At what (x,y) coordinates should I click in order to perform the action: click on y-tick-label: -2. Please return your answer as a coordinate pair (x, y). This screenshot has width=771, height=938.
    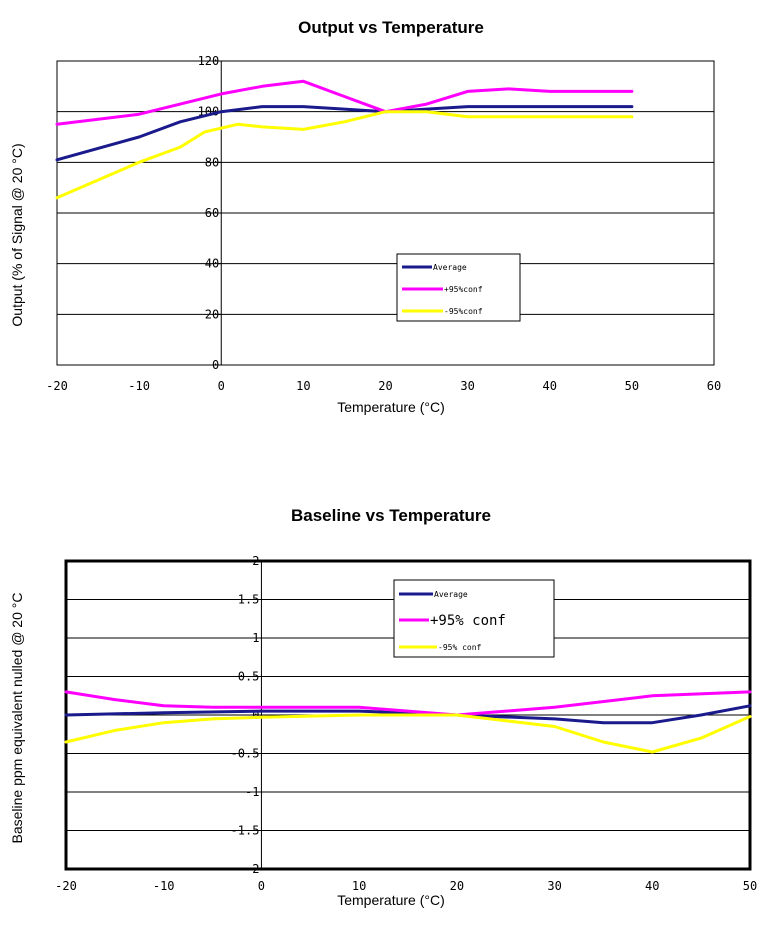
    Looking at the image, I should click on (252, 869).